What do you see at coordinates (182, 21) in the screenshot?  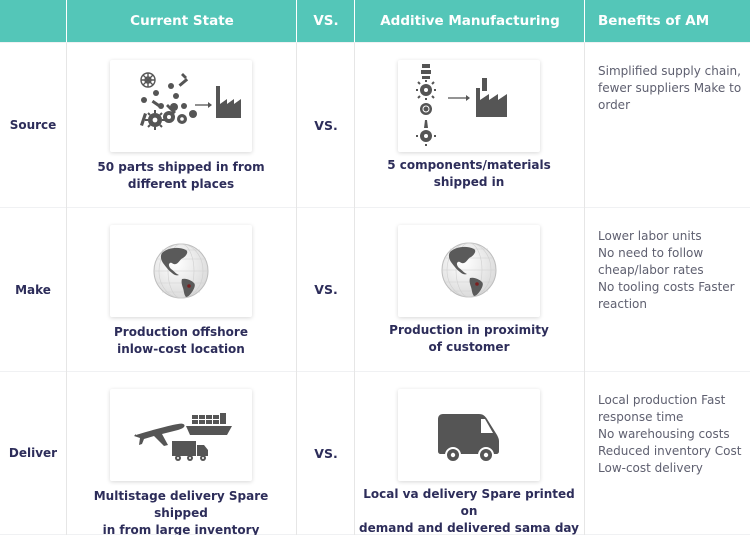 I see `header-current-state: Current State` at bounding box center [182, 21].